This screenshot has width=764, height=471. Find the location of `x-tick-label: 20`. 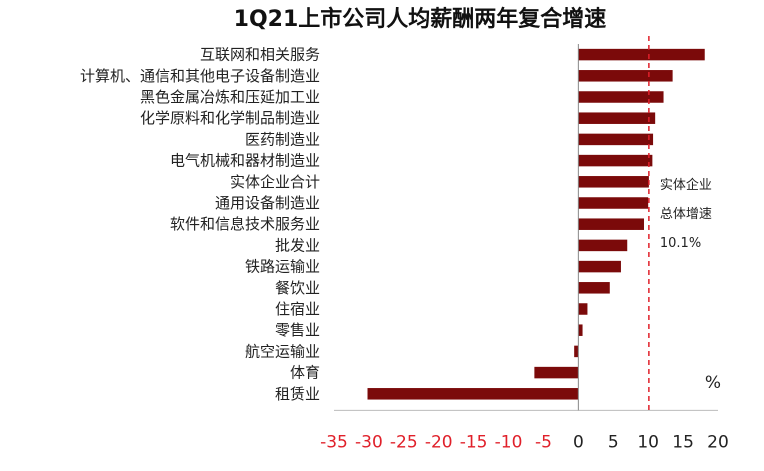

x-tick-label: 20 is located at coordinates (718, 442).